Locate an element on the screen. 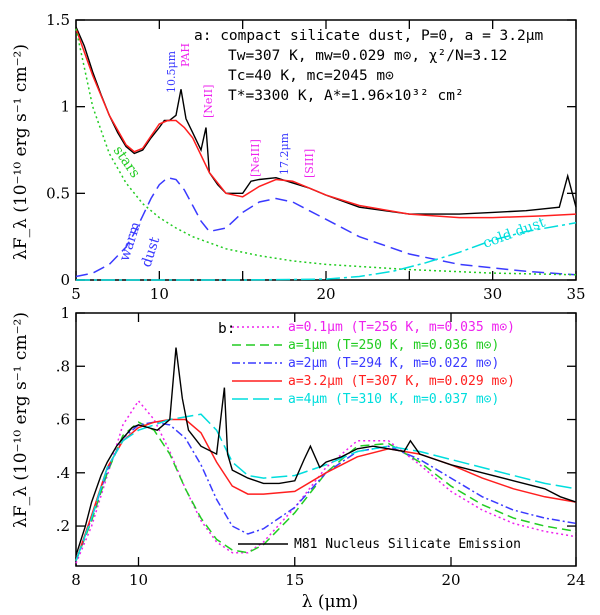  label-cold-dust: cold dust is located at coordinates (514, 232).